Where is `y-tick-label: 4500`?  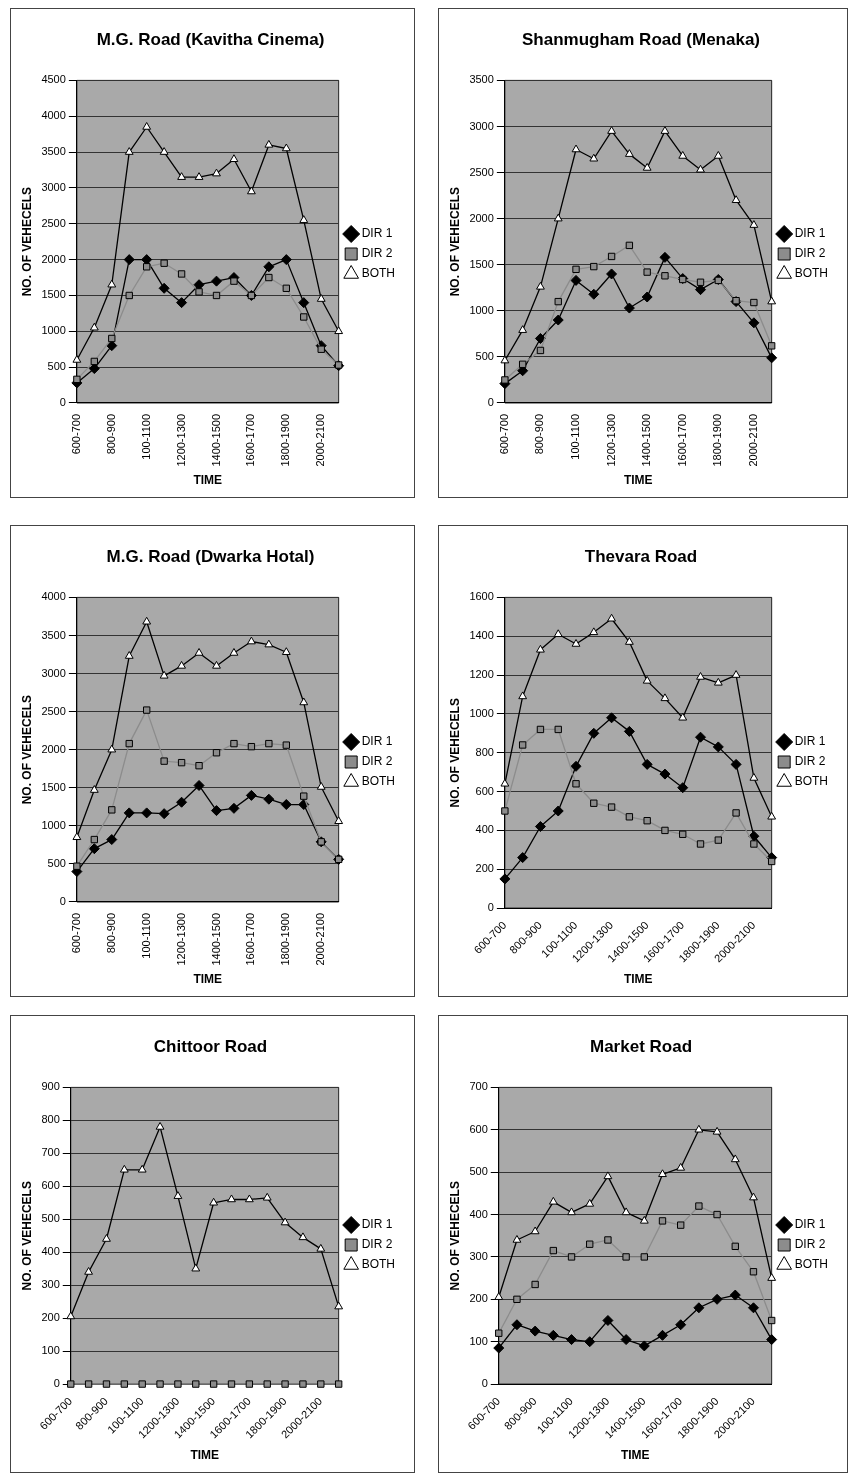 y-tick-label: 4500 is located at coordinates (53, 79).